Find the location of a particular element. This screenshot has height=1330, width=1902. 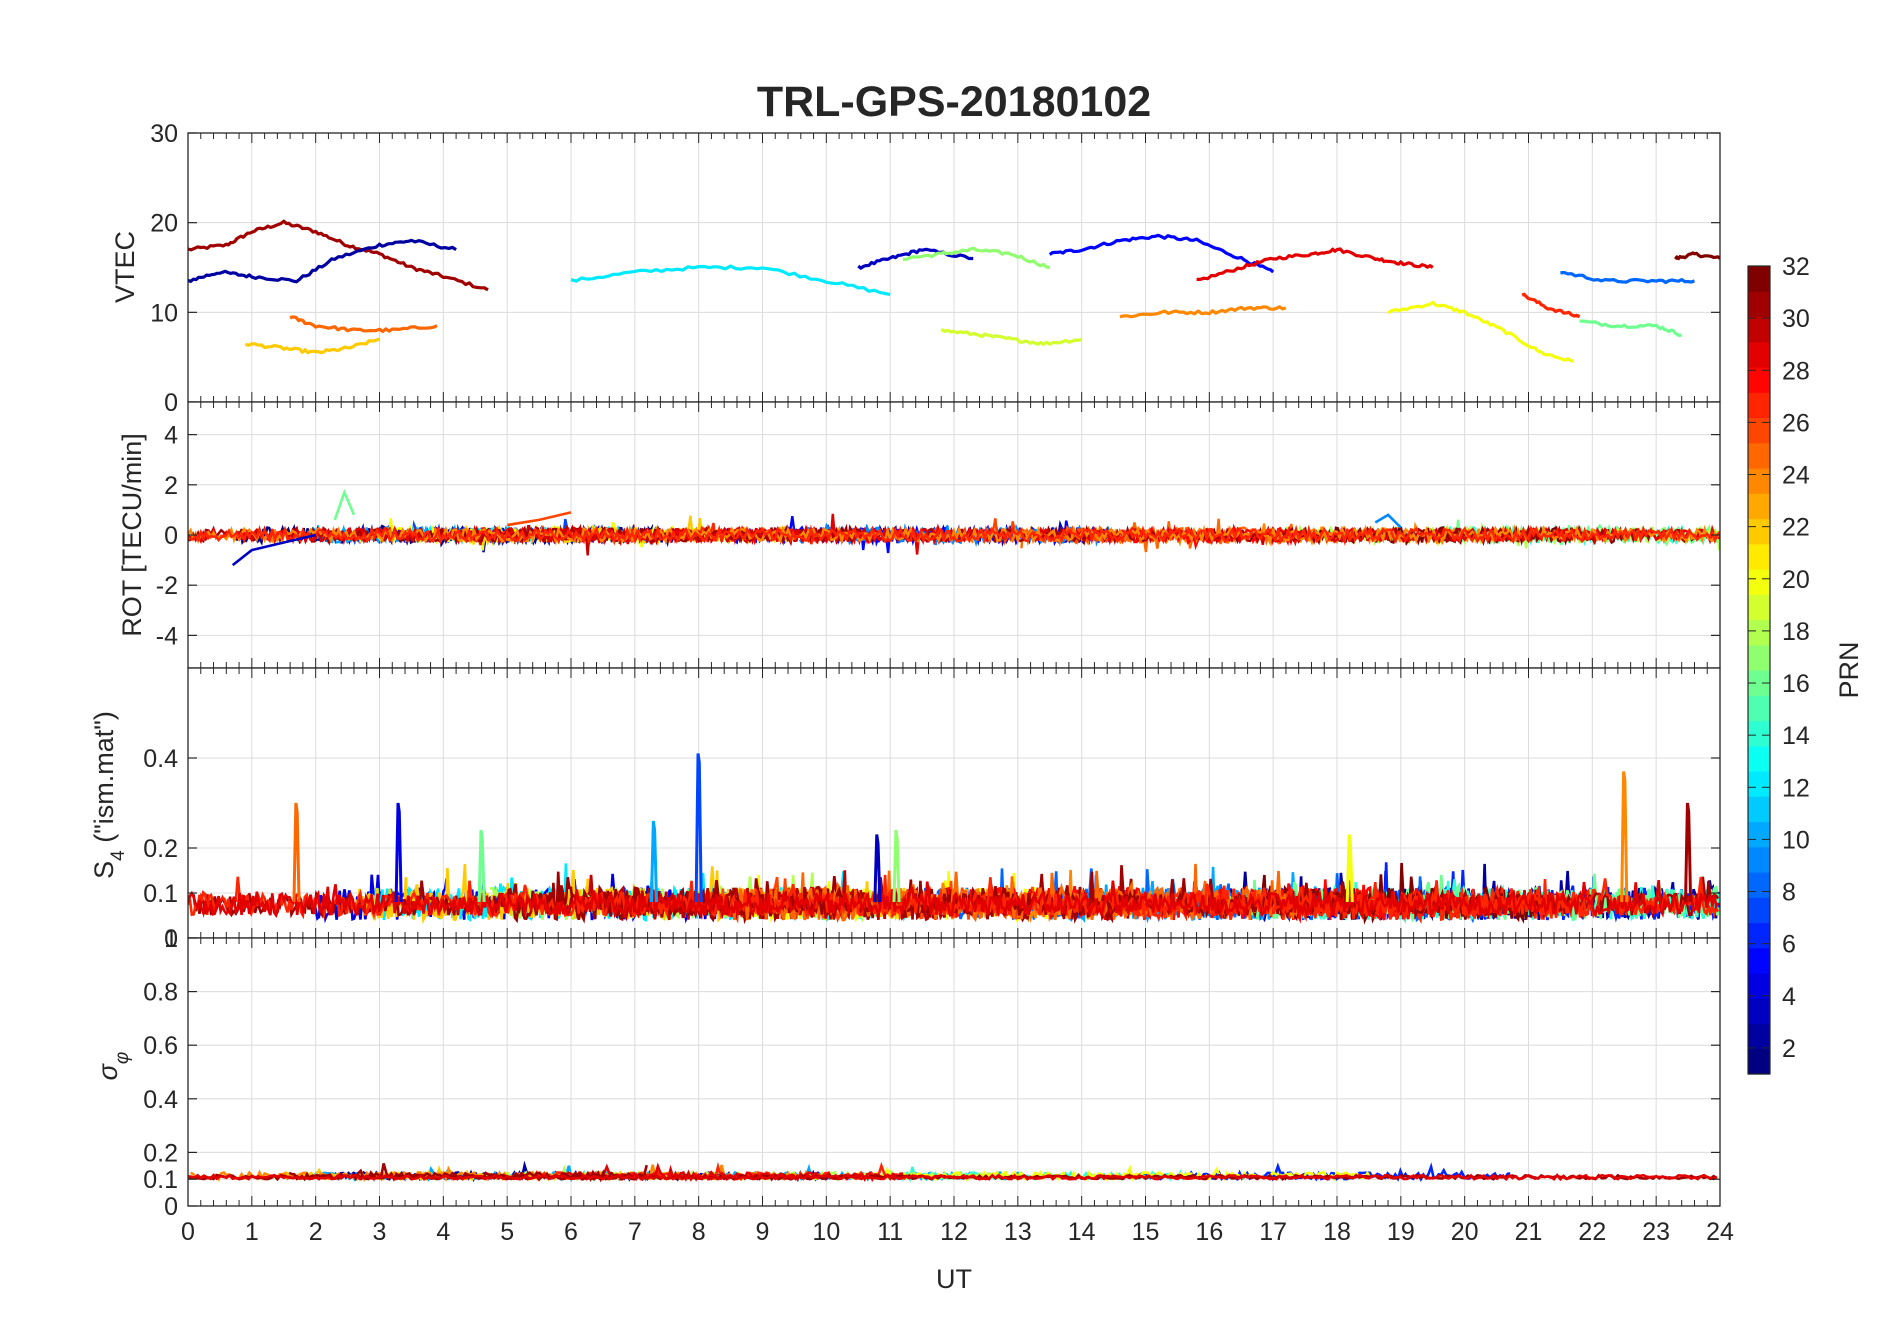

s4-traces is located at coordinates (954, 839).